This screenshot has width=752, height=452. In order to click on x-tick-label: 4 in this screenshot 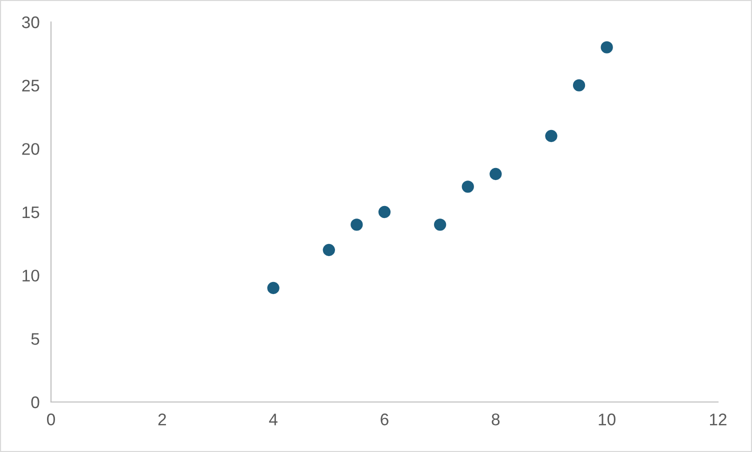, I will do `click(273, 420)`.